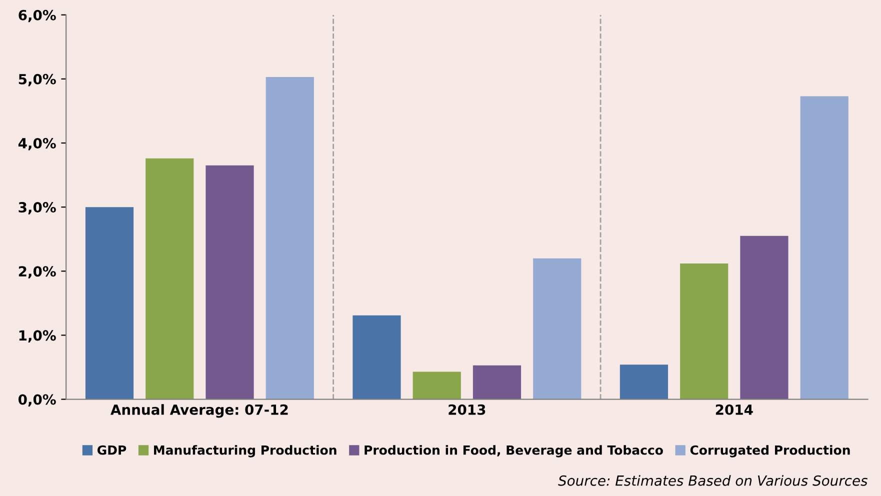 This screenshot has height=496, width=881. I want to click on legend-label: GDP, so click(111, 450).